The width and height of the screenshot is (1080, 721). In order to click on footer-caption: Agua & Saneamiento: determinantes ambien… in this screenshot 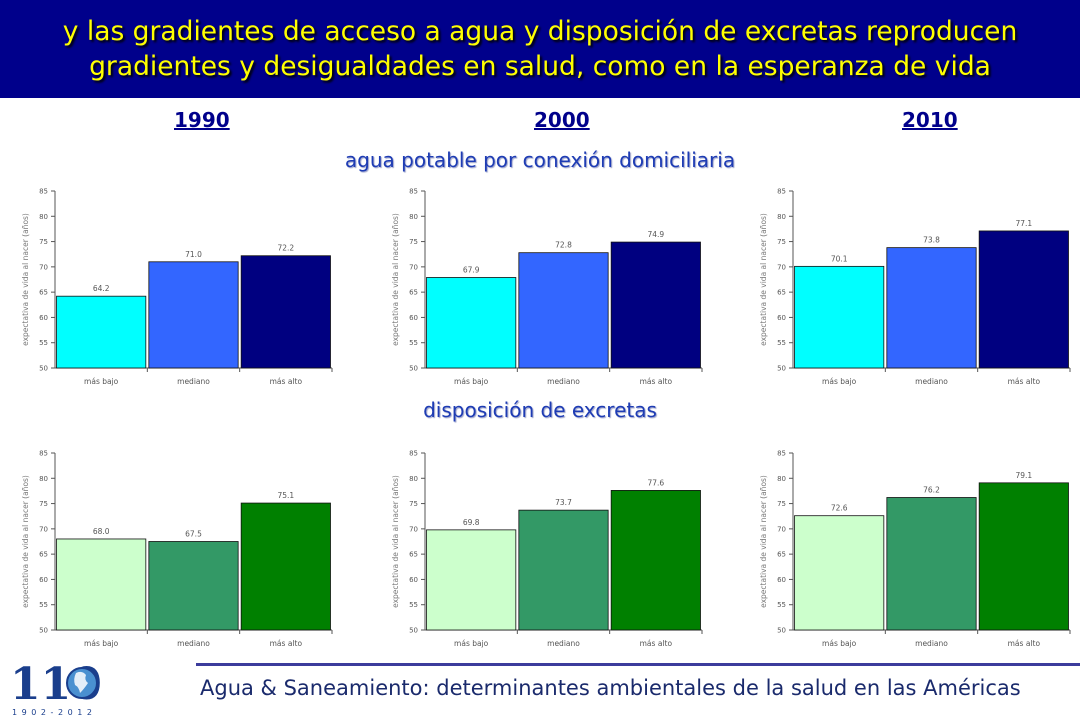, I will do `click(610, 688)`.